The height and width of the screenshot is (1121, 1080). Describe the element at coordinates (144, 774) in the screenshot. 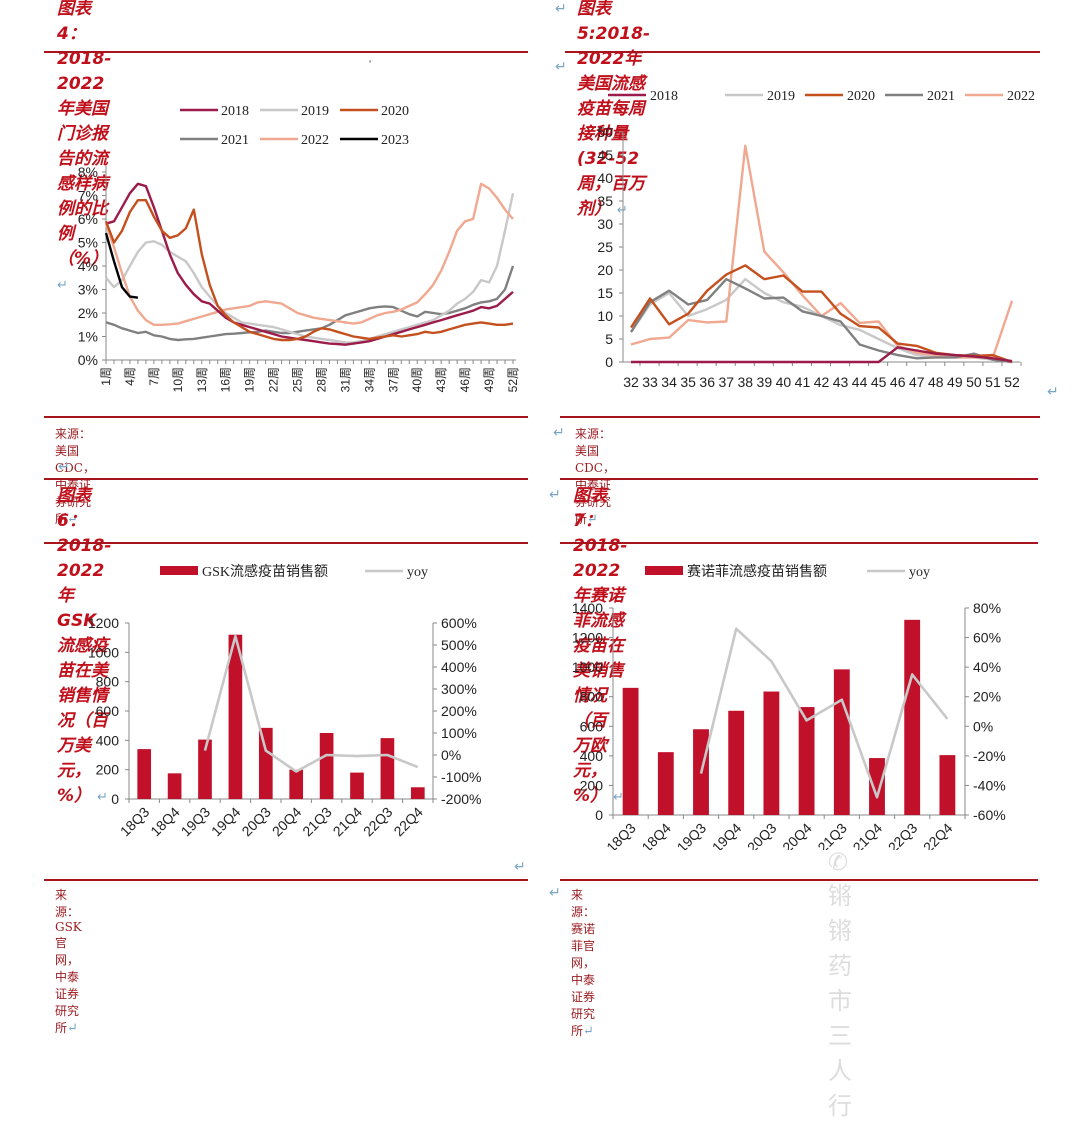

I see `bar-18Q3` at that location.